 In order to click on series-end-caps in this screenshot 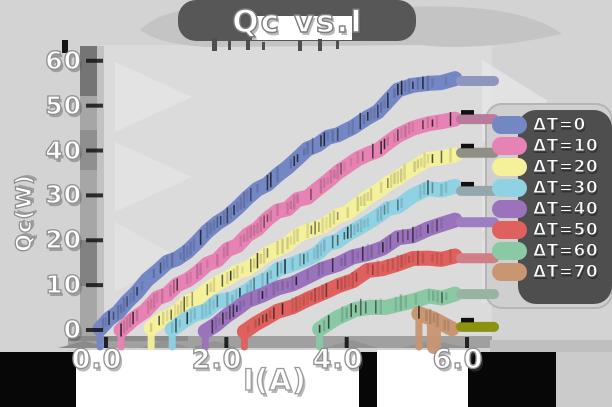, I will do `click(477, 203)`.